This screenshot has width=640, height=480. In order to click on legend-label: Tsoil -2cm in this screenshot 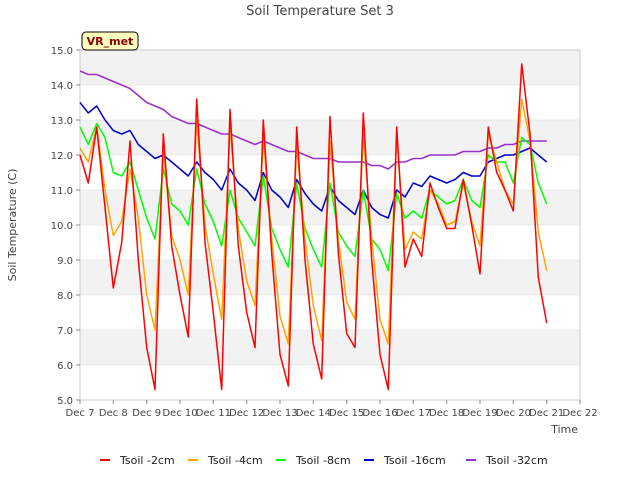, I will do `click(147, 460)`.